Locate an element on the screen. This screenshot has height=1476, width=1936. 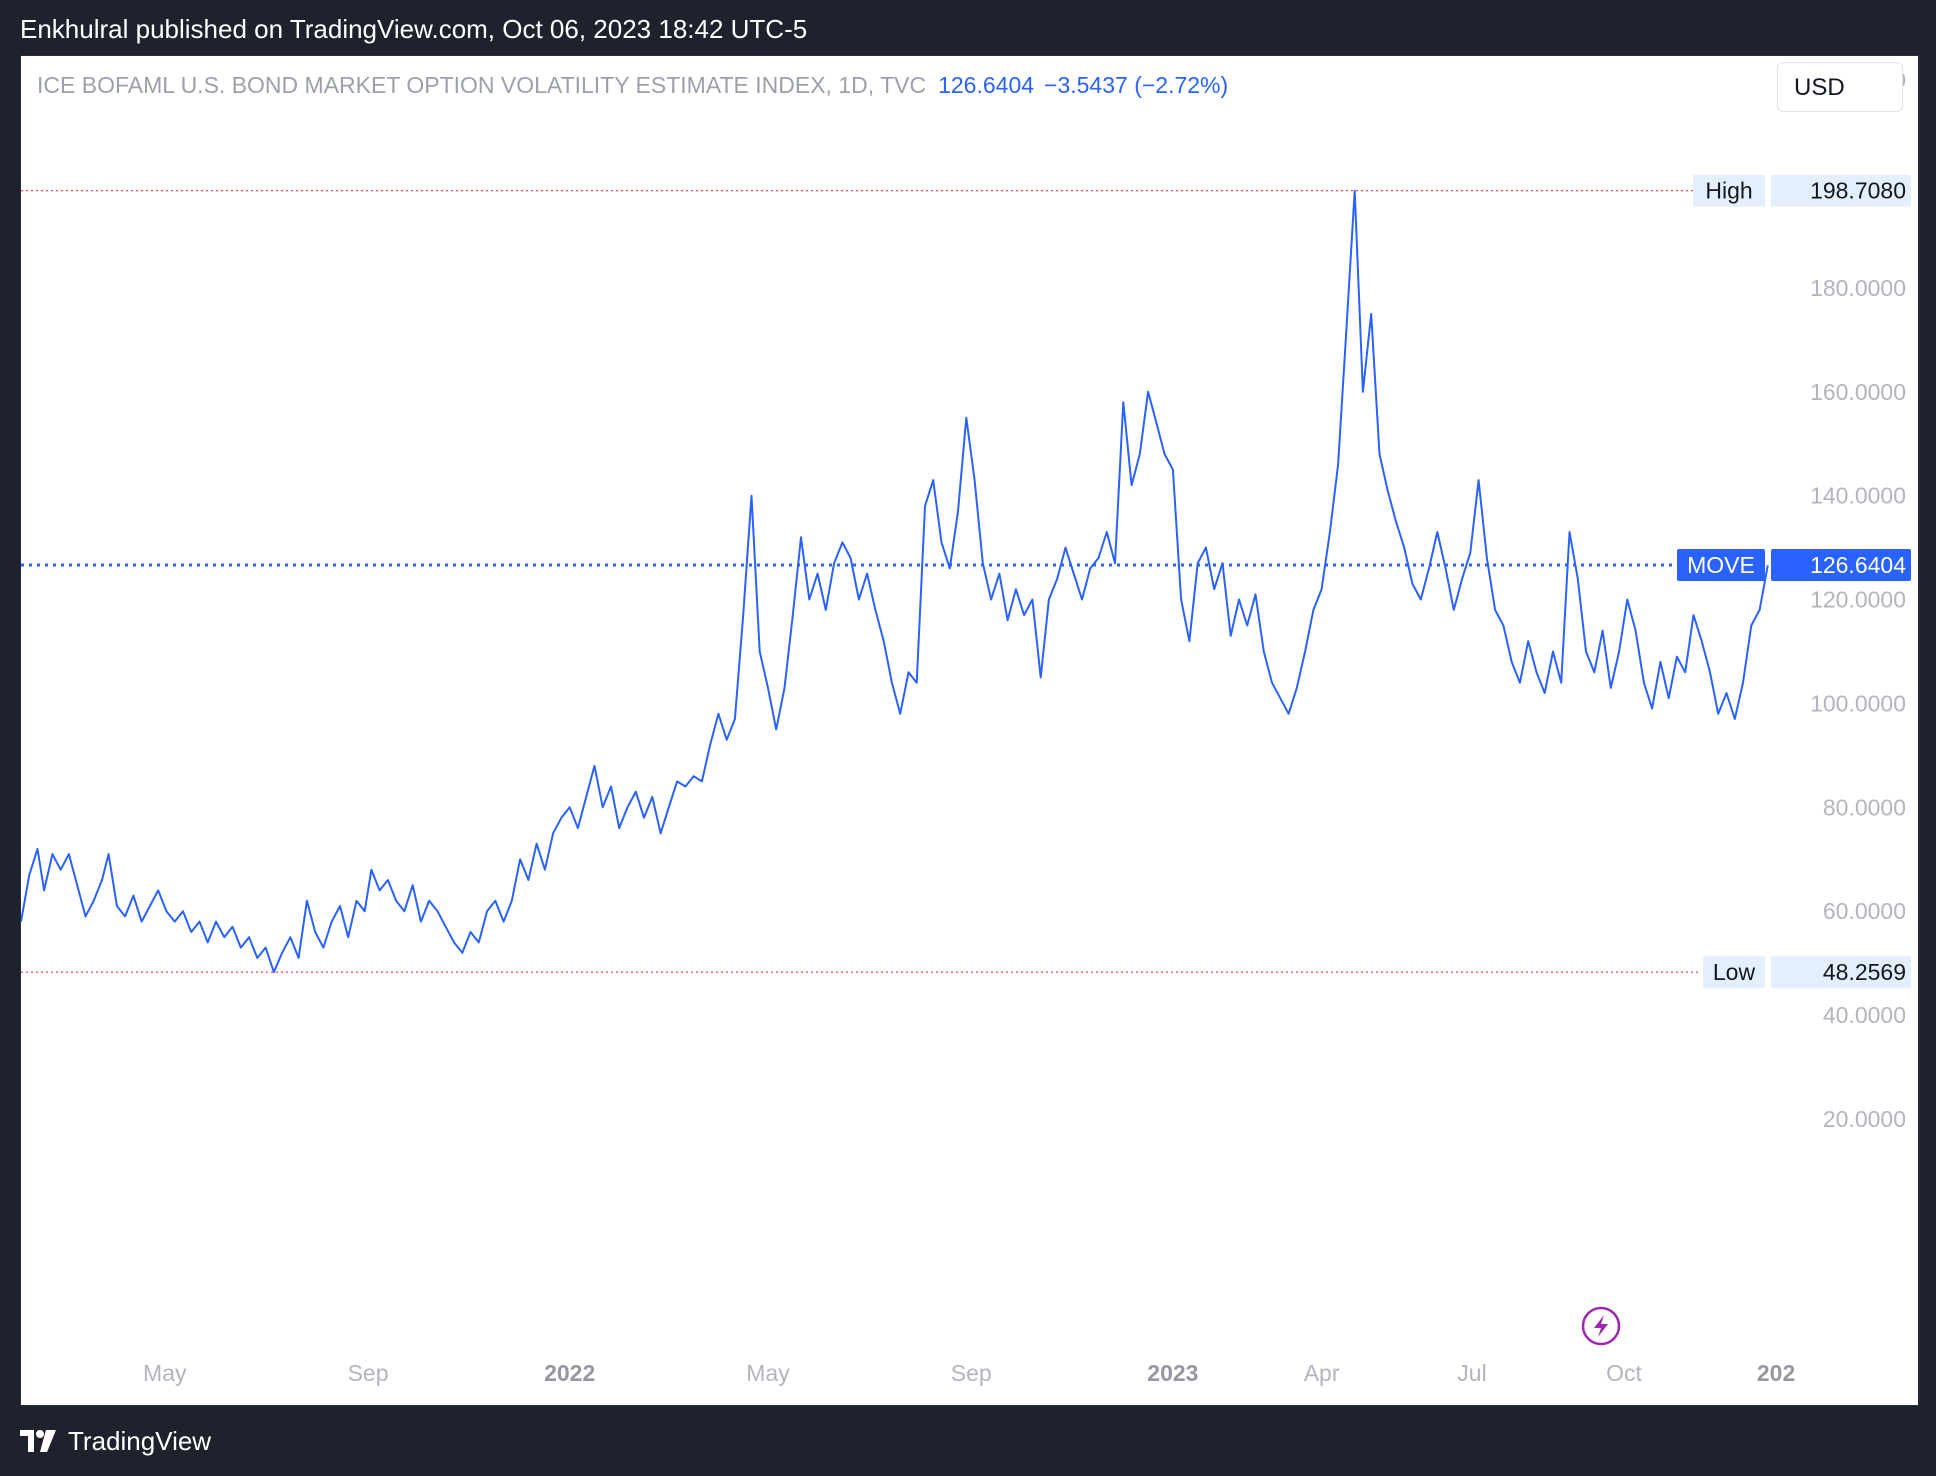
tradingview-name: TradingView is located at coordinates (140, 1440).